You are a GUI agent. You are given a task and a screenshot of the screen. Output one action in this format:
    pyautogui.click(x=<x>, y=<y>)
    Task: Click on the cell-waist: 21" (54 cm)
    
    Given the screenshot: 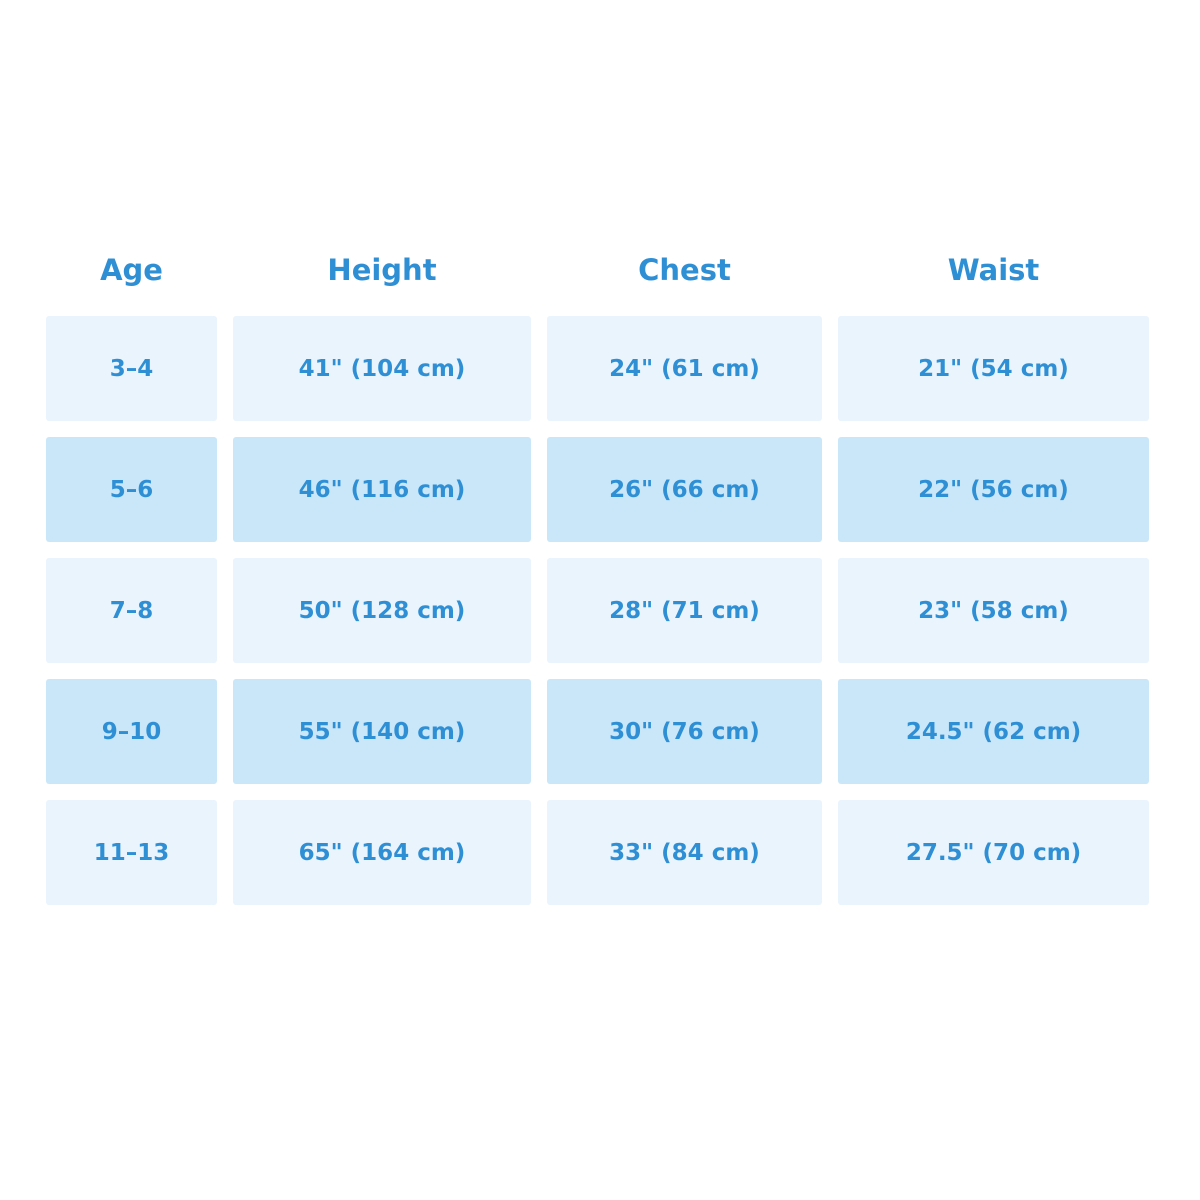 What is the action you would take?
    pyautogui.click(x=993, y=368)
    